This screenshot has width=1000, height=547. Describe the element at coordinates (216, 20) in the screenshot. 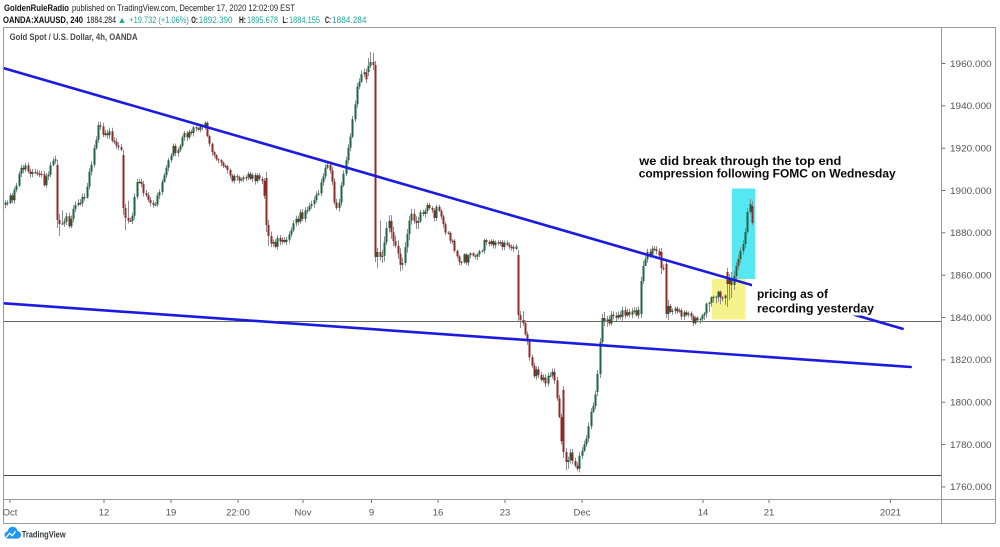

I see `svg-text: 1892.390` at that location.